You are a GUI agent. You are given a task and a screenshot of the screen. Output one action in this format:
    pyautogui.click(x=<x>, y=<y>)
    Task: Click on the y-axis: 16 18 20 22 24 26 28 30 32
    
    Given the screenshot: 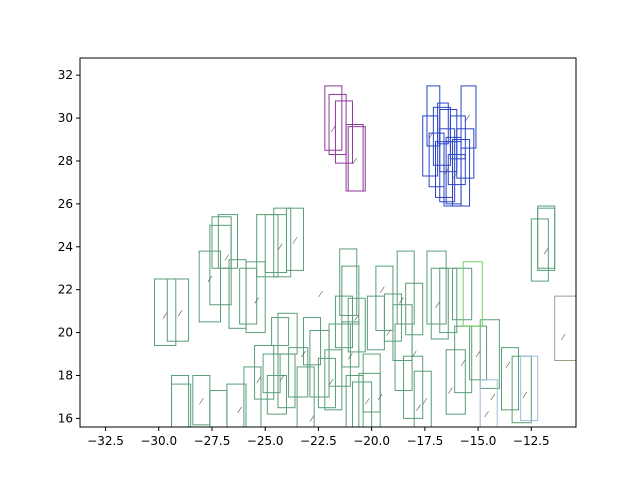 What is the action you would take?
    pyautogui.click(x=69, y=246)
    